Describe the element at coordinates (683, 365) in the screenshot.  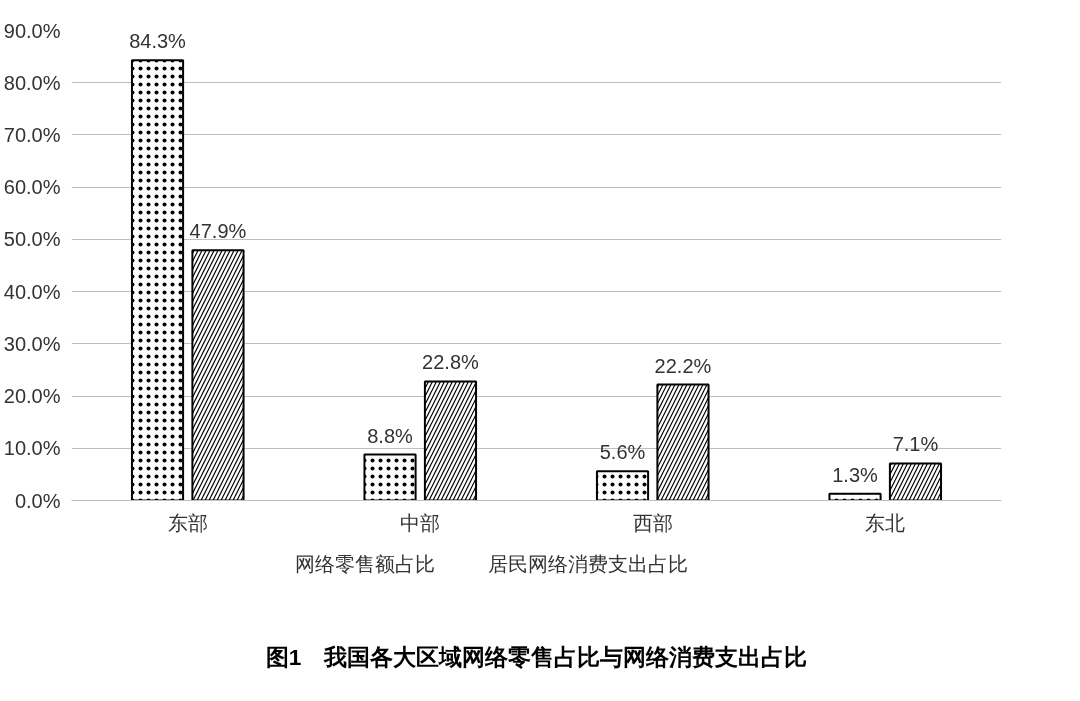
I see `data-label: 22.2%` at that location.